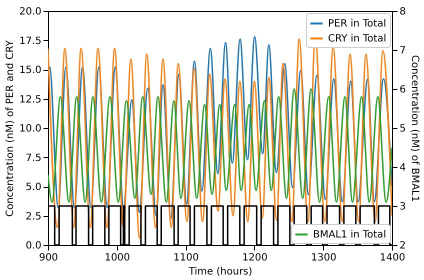 The image size is (424, 280). I want to click on x-tick-label: 1000, so click(117, 258).